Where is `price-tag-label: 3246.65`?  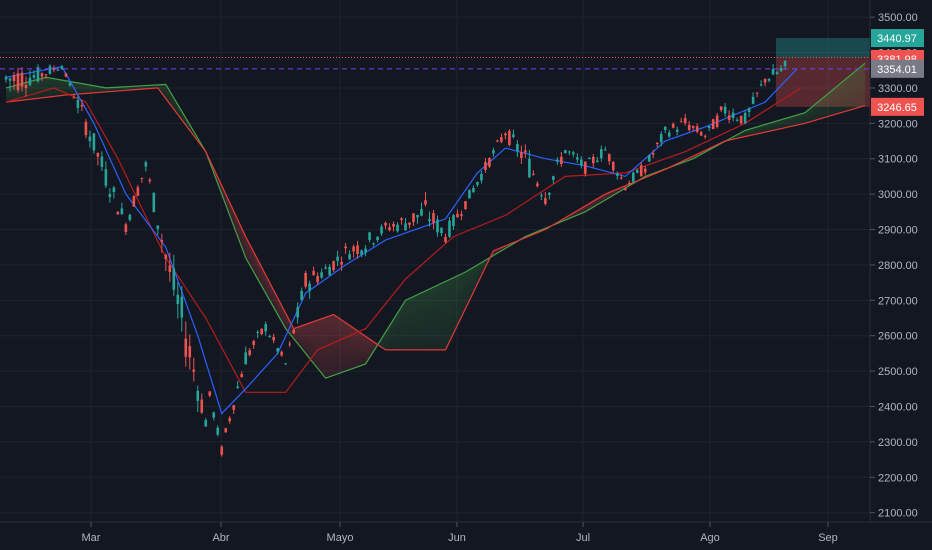
price-tag-label: 3246.65 is located at coordinates (897, 108).